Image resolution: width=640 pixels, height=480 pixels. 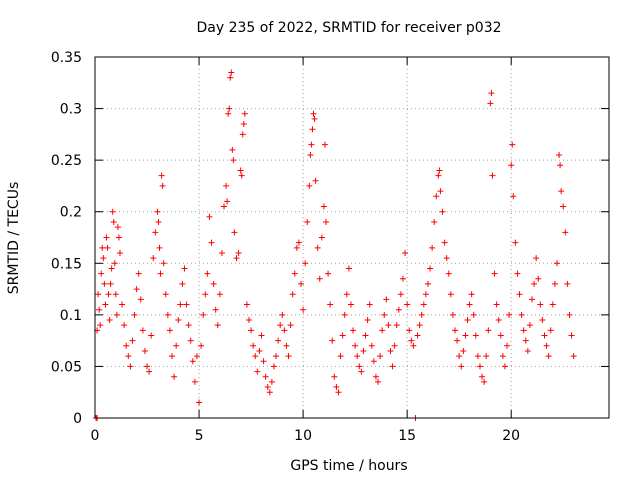 What do you see at coordinates (66, 58) in the screenshot?
I see `y-tick-label: 0.35` at bounding box center [66, 58].